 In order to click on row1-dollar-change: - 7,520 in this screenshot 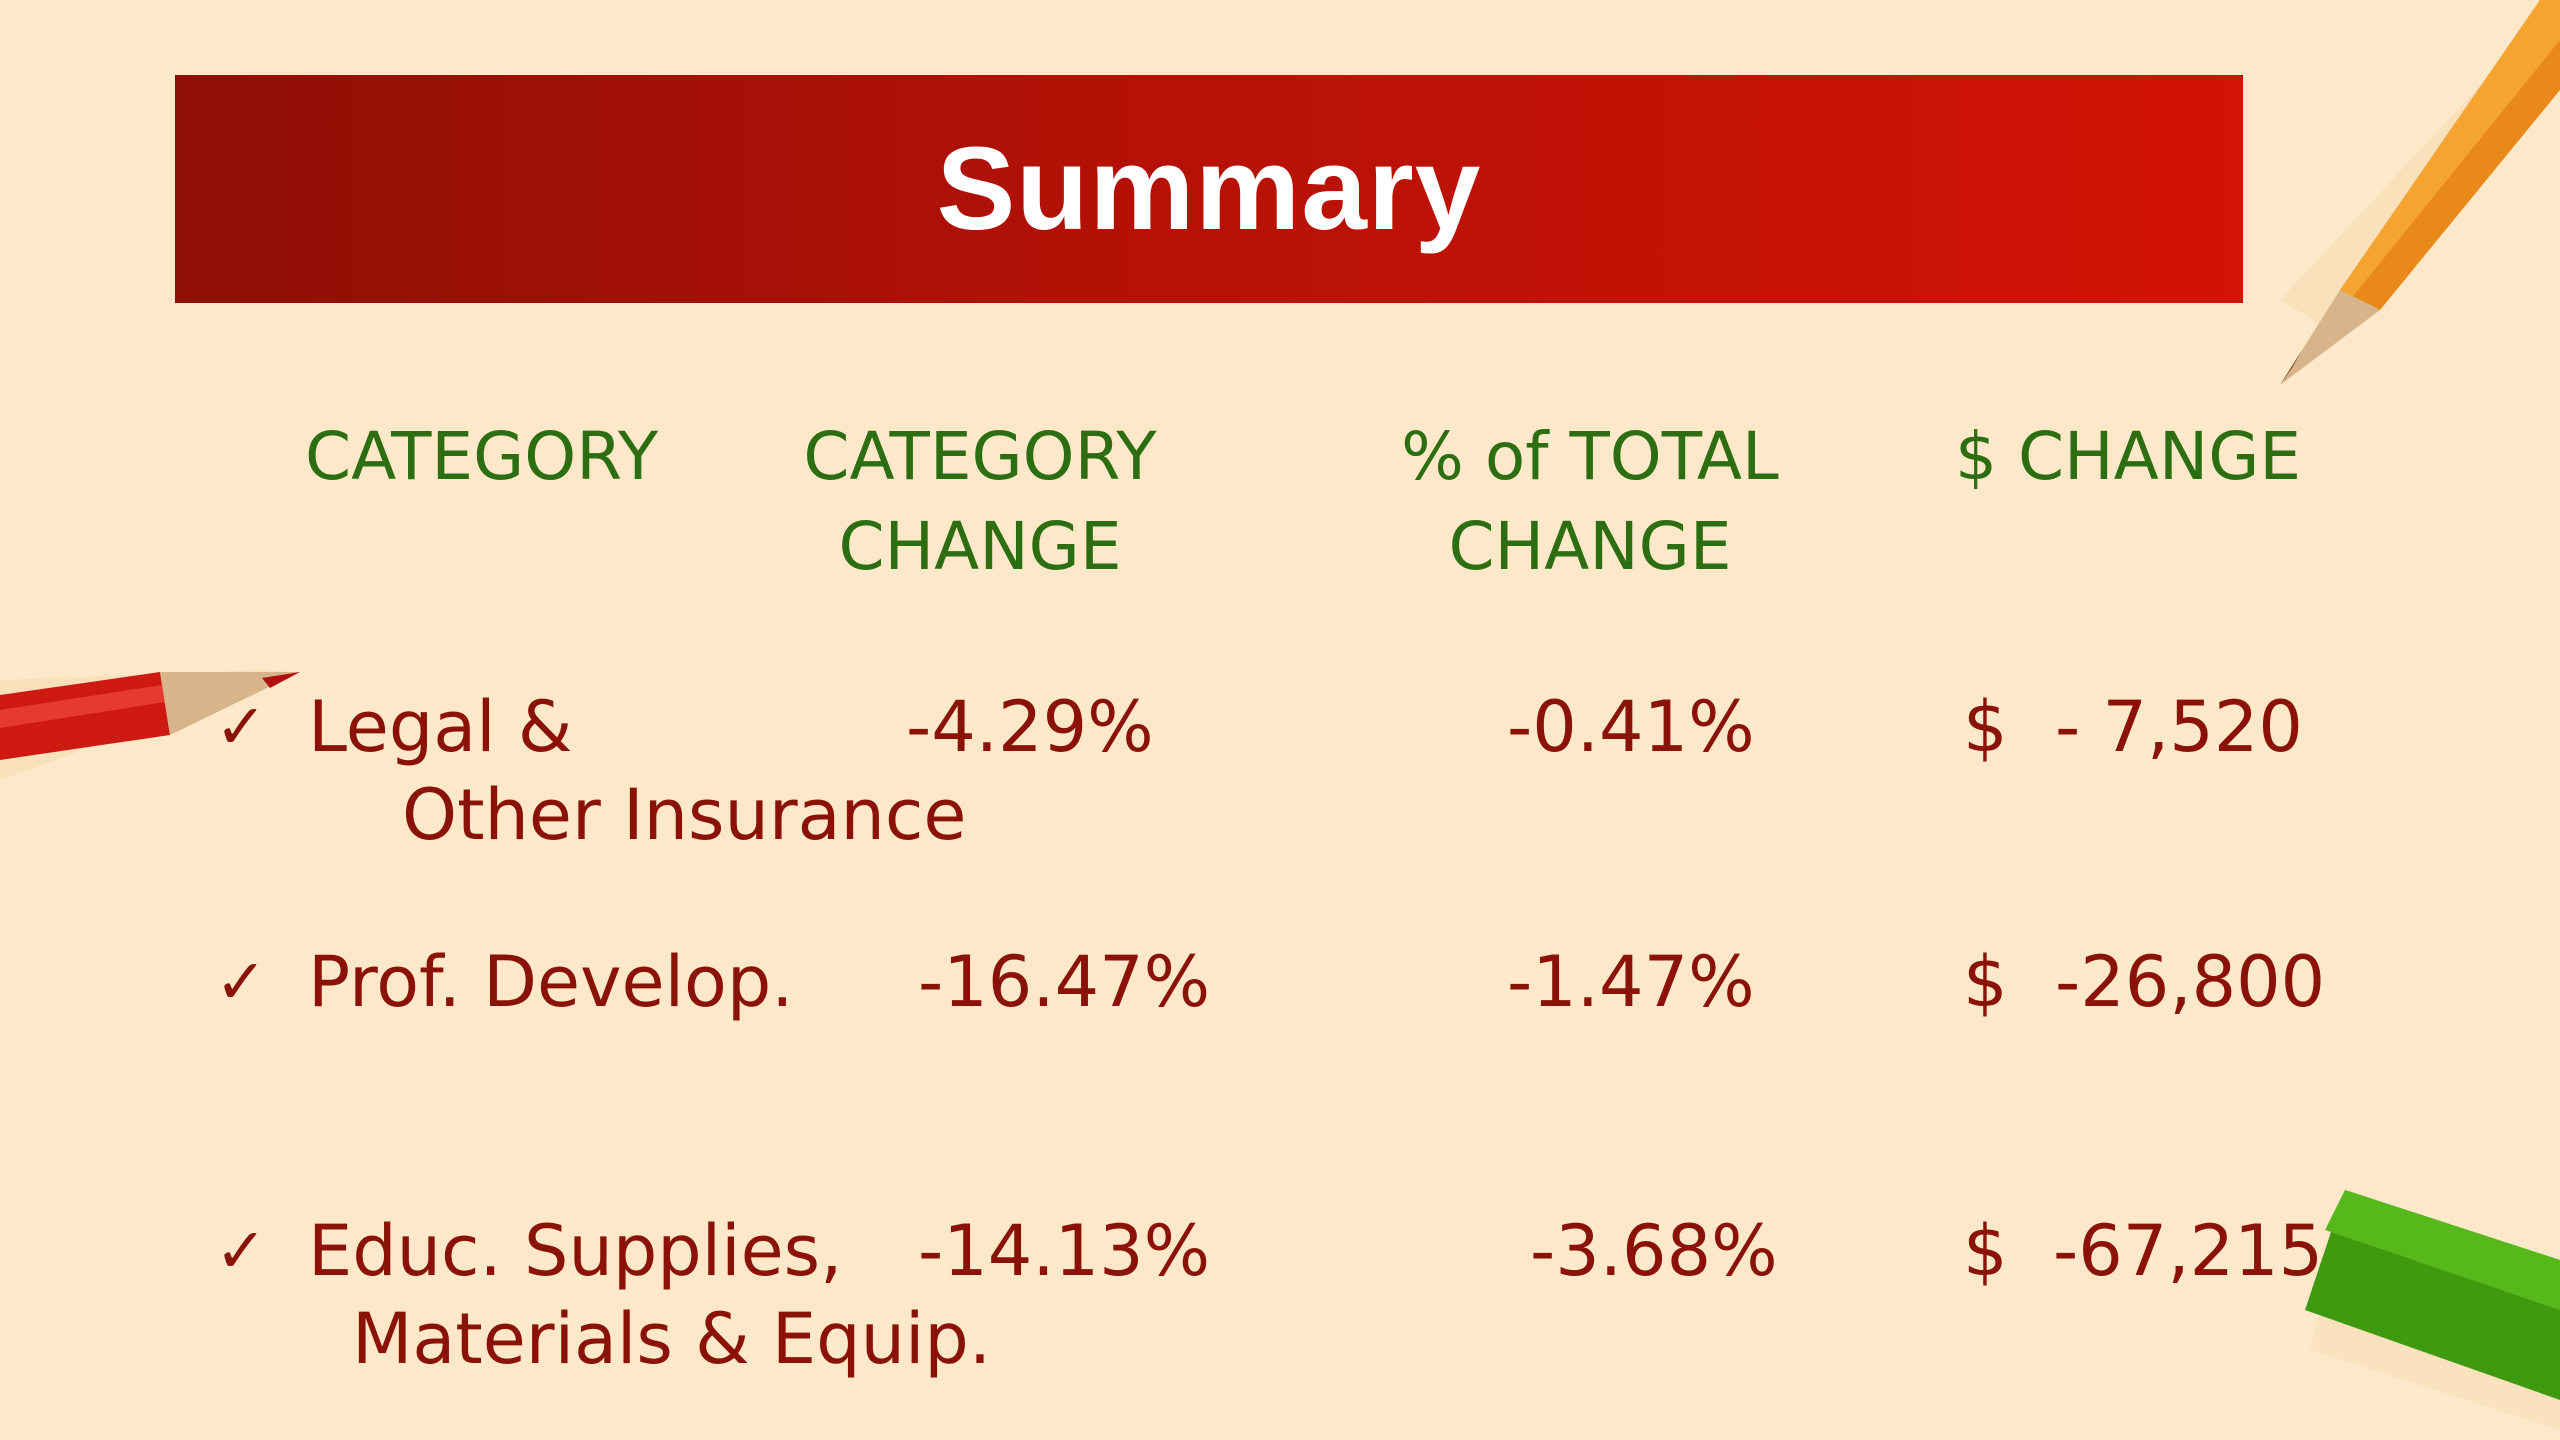, I will do `click(2179, 727)`.